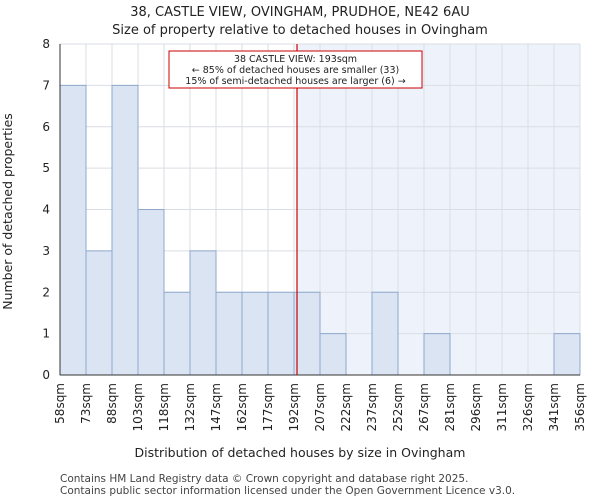  What do you see at coordinates (164, 407) in the screenshot?
I see `x-tick-label: 118sqm` at bounding box center [164, 407].